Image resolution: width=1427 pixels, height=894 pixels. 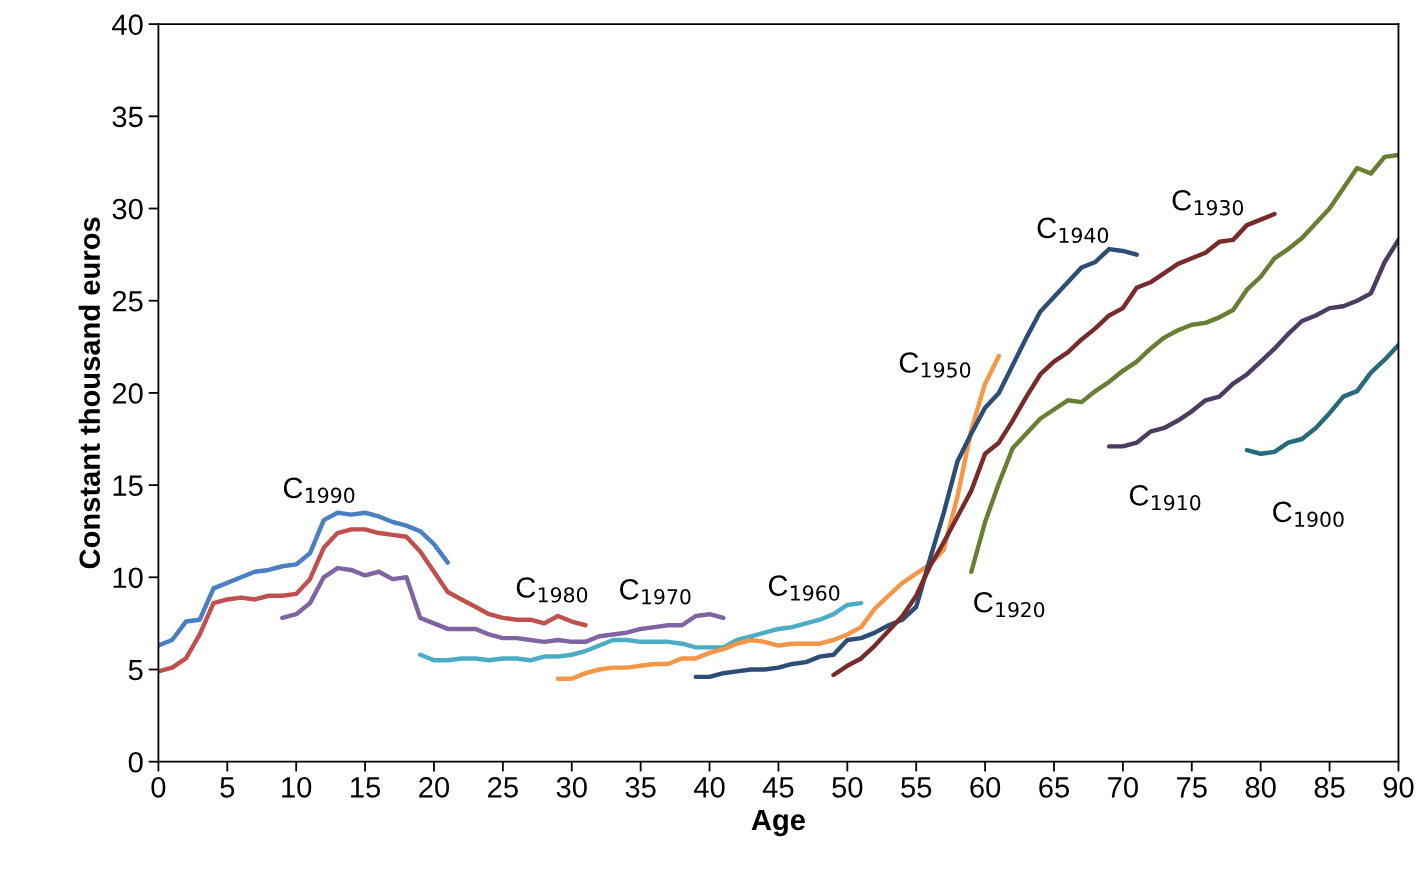 I want to click on x-tick-label: 0, so click(x=158, y=787).